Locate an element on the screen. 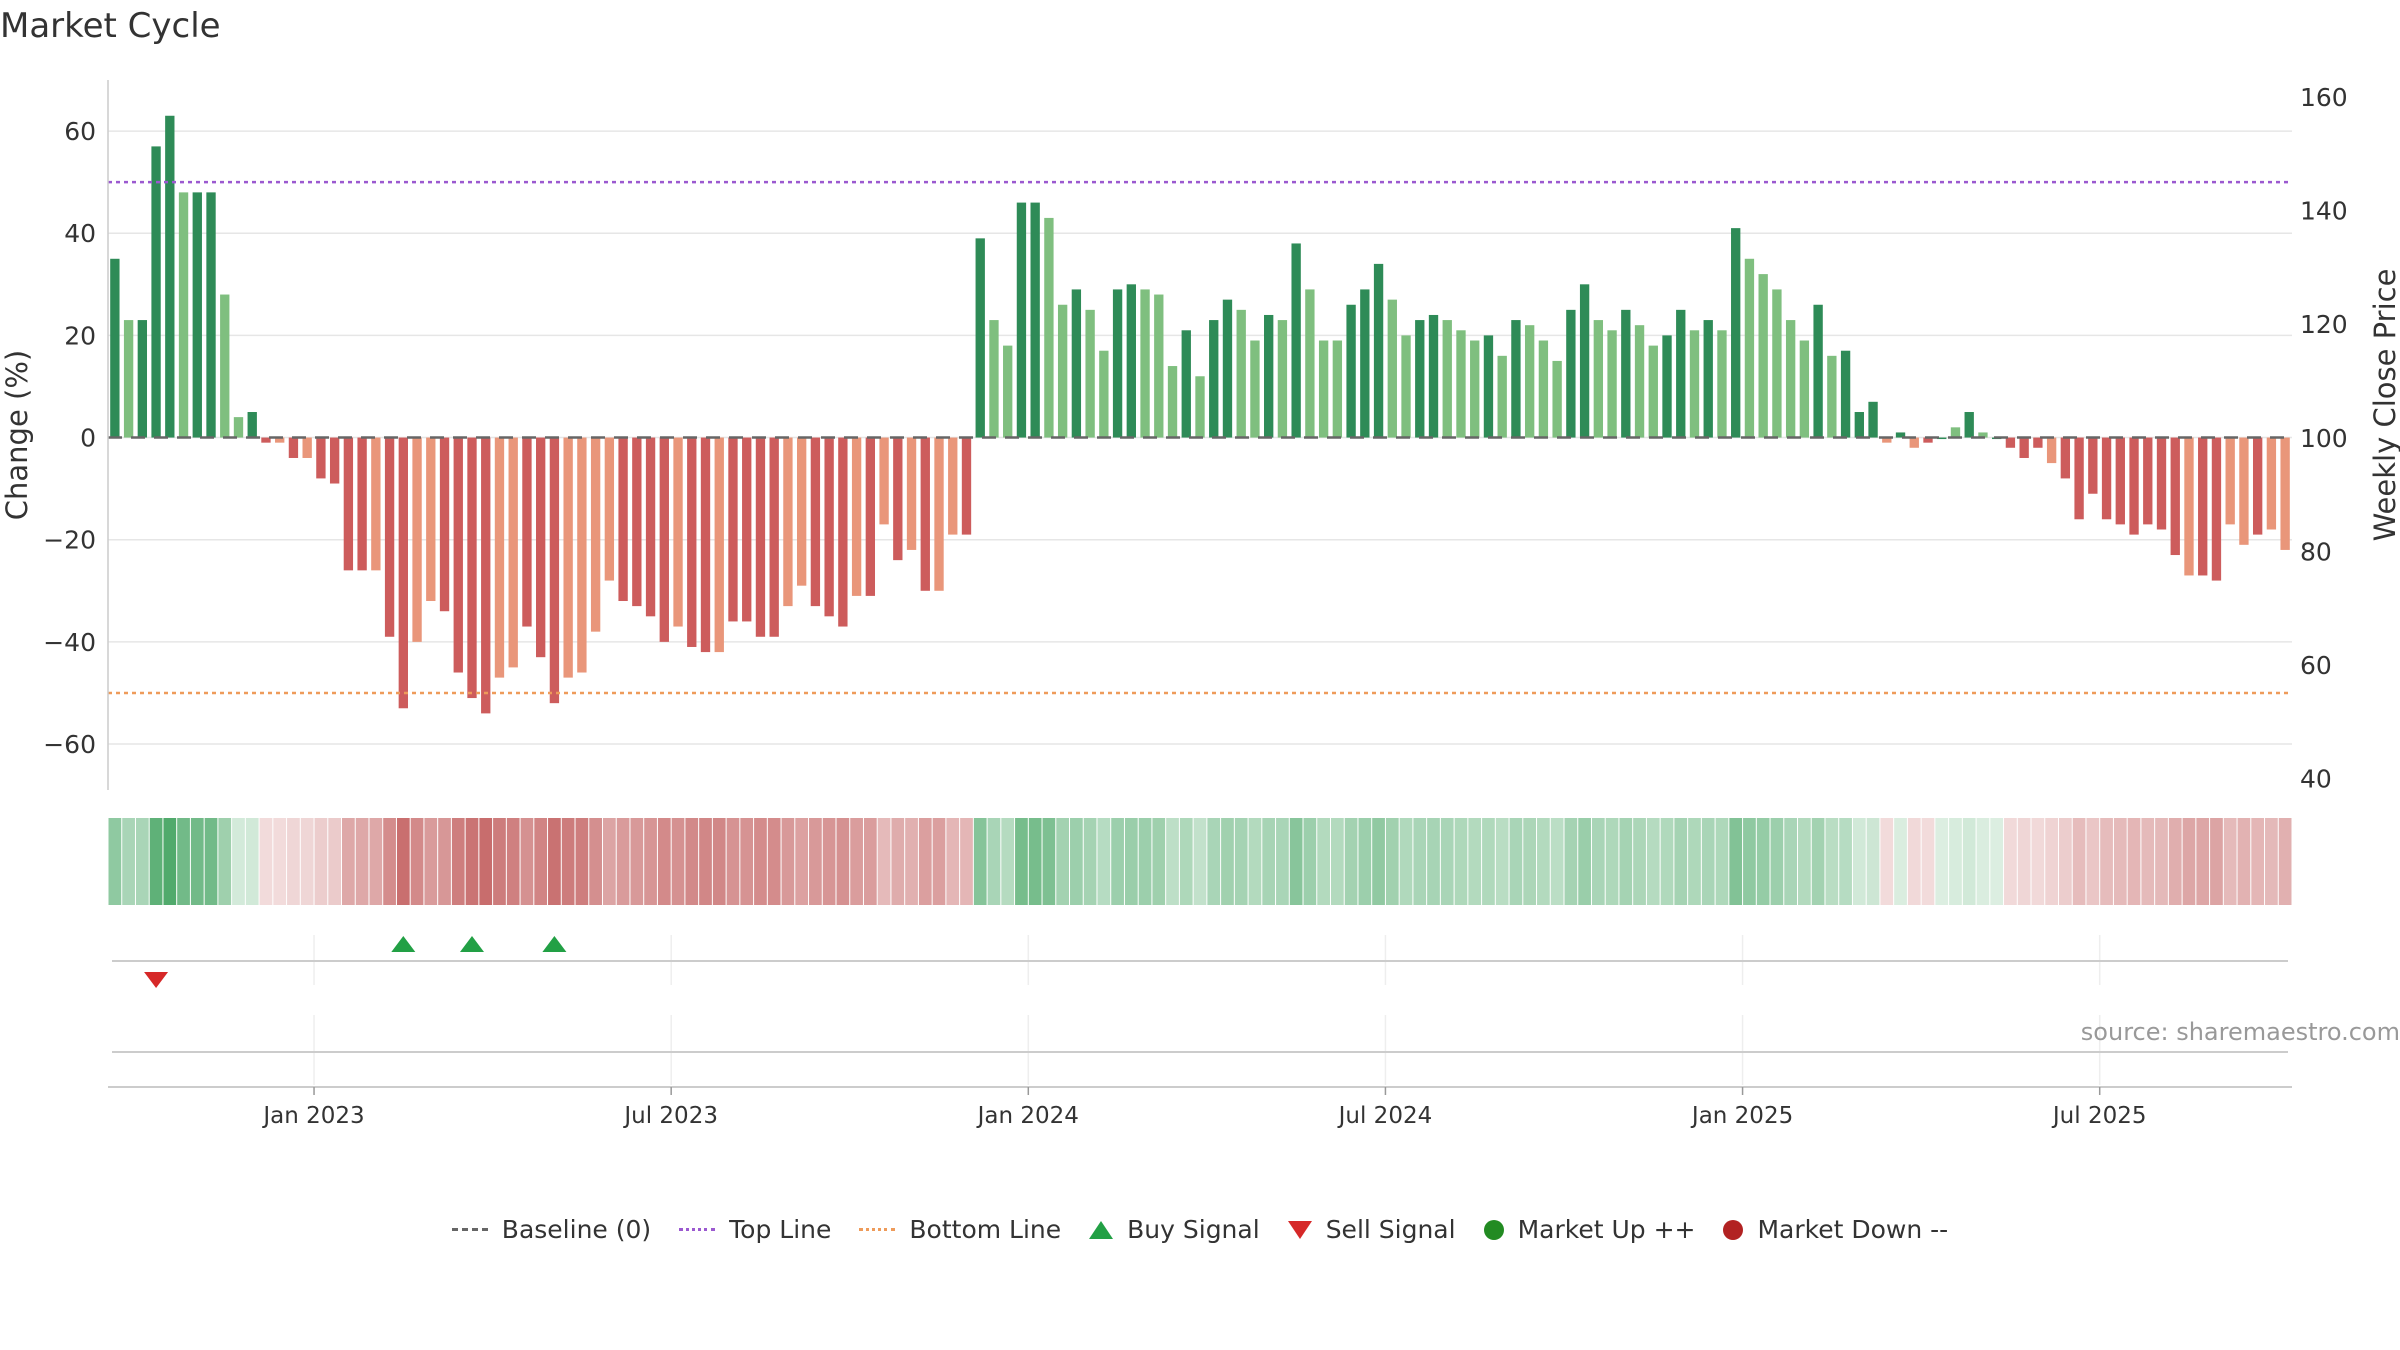  y2-tick-label: 160 is located at coordinates (2324, 97).